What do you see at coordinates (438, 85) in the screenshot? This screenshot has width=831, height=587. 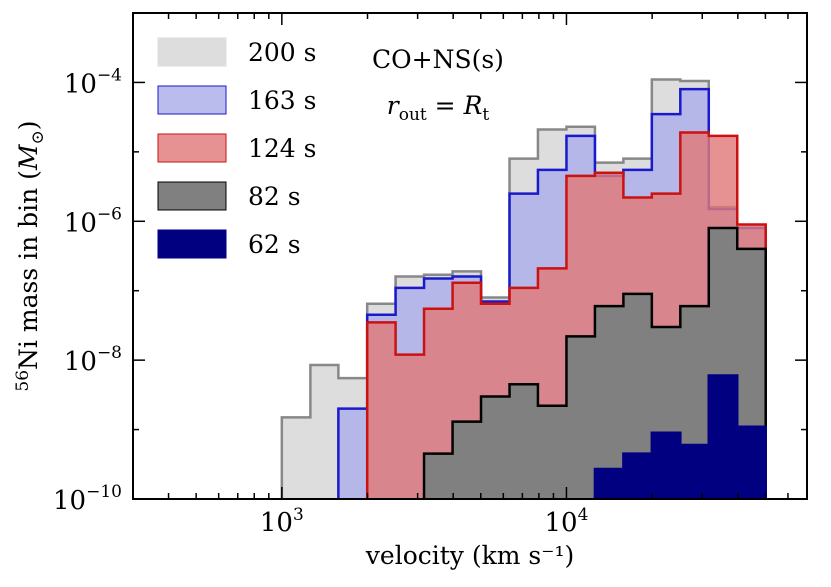 I see `annotation: CO+NS(s) rout = Rt` at bounding box center [438, 85].